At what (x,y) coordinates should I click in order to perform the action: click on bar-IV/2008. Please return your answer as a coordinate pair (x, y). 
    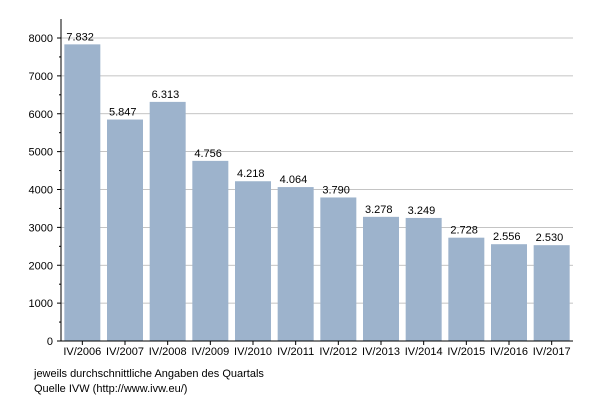
    Looking at the image, I should click on (167, 221).